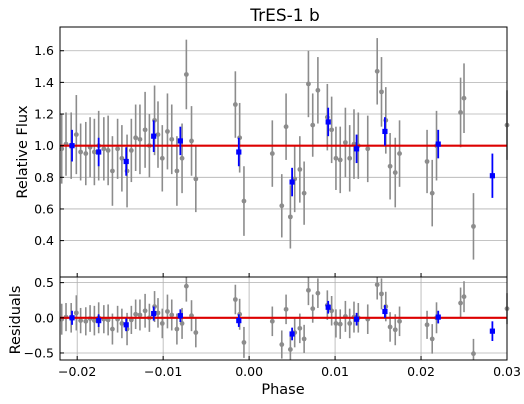 This screenshot has width=524, height=404. What do you see at coordinates (44, 50) in the screenshot?
I see `flux-y-tick-label-6: 1.6` at bounding box center [44, 50].